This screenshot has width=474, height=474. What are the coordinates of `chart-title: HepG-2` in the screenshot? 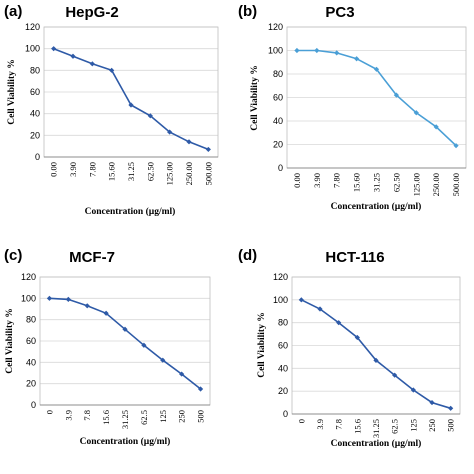 It's located at (91, 12).